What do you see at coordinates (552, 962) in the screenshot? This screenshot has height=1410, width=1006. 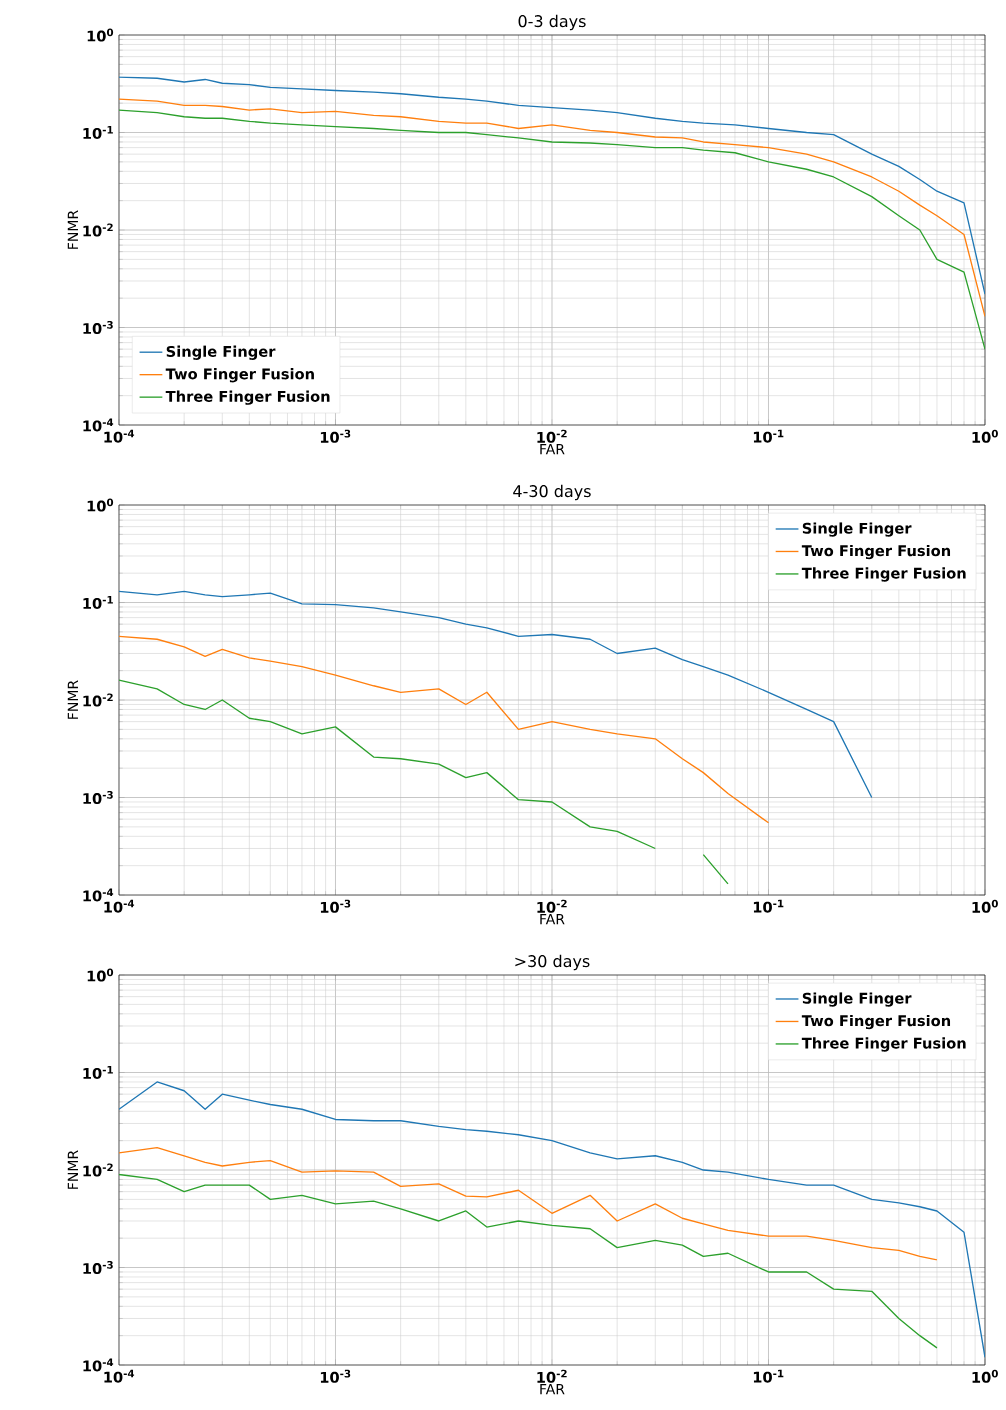 I see `chart-title: >30 days` at bounding box center [552, 962].